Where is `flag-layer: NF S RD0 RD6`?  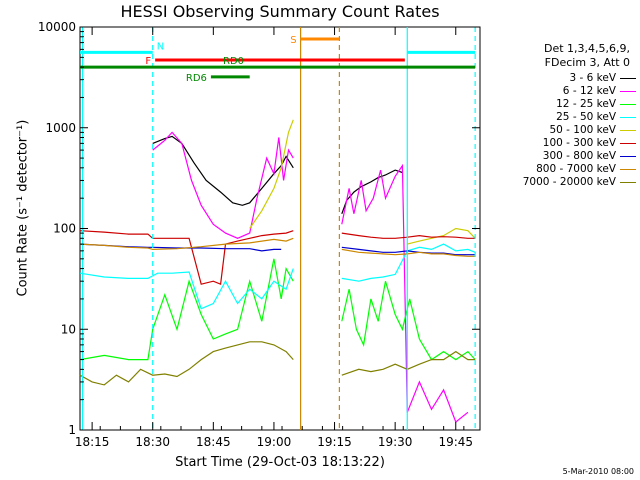 flag-layer: NF S RD0 RD6 is located at coordinates (278, 59).